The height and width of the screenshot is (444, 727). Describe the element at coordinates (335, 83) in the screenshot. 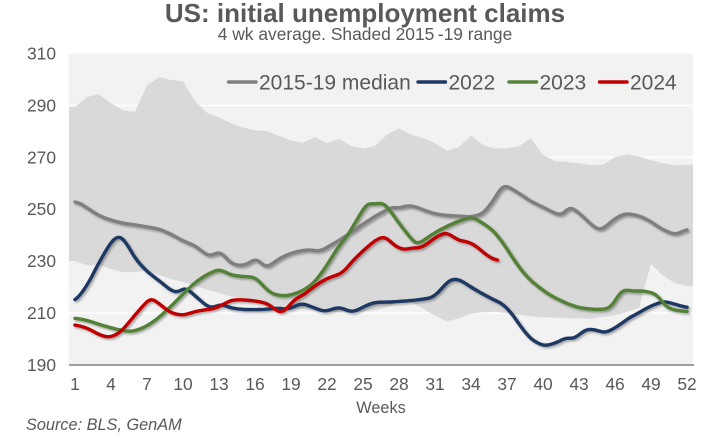

I see `svg-text: 2015-19 median` at that location.